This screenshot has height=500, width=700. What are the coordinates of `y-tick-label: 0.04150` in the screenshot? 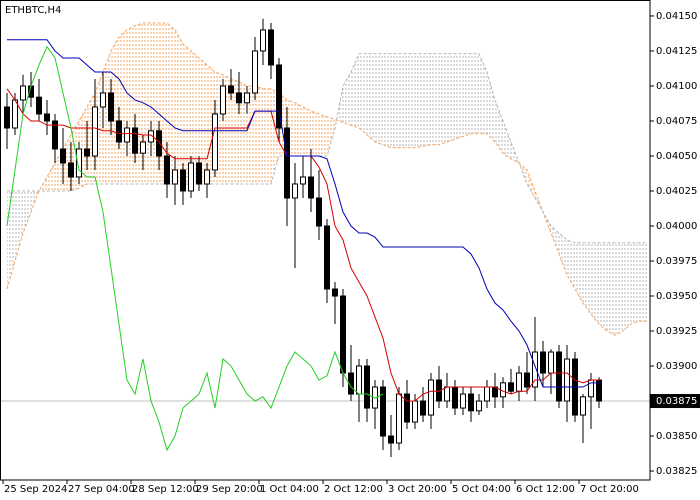 It's located at (676, 16).